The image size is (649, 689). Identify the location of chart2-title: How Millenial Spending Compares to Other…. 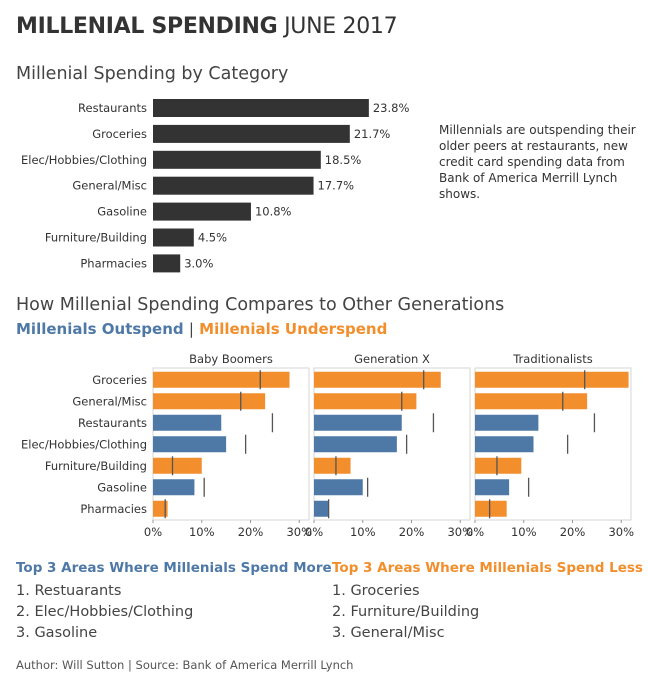
(260, 305).